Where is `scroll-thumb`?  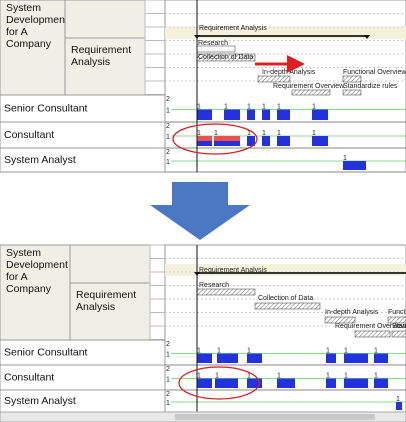 scroll-thumb is located at coordinates (275, 417).